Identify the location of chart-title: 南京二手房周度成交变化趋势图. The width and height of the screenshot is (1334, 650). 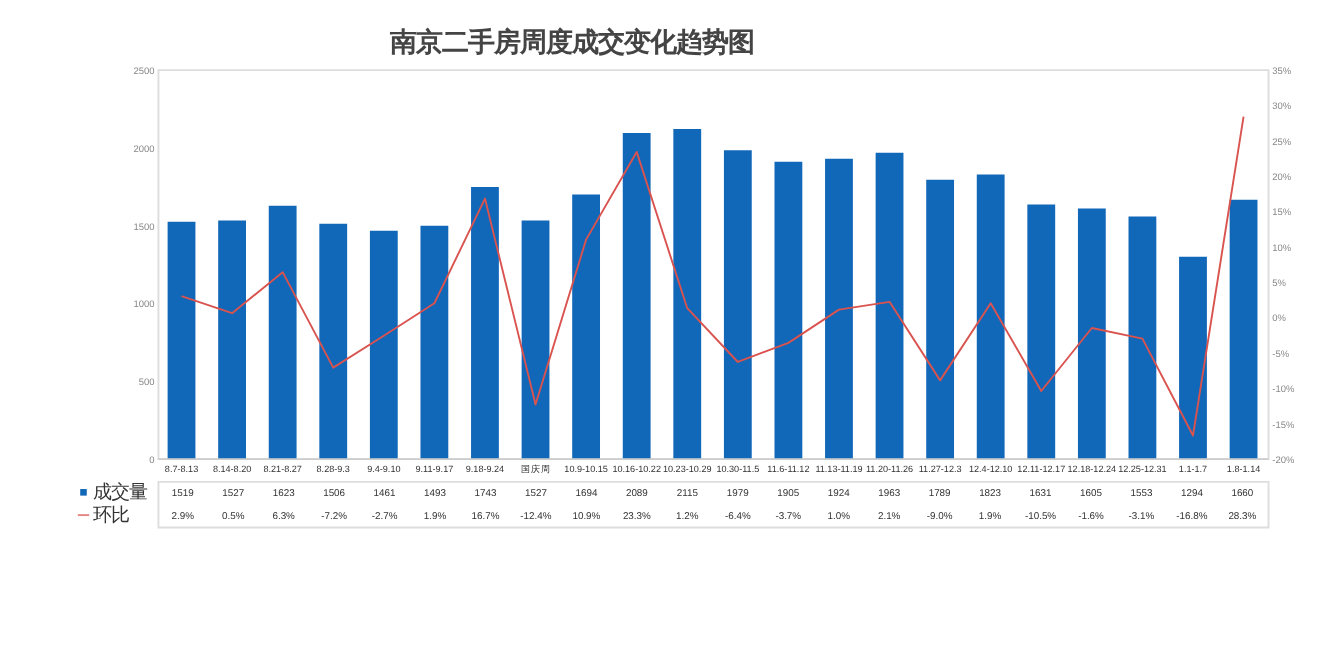
(570, 42).